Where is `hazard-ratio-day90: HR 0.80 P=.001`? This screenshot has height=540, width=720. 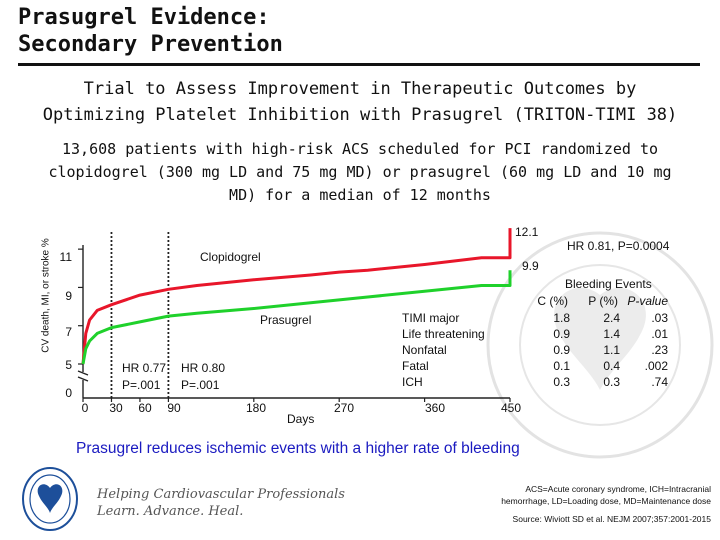
hazard-ratio-day90: HR 0.80 P=.001 is located at coordinates (203, 377).